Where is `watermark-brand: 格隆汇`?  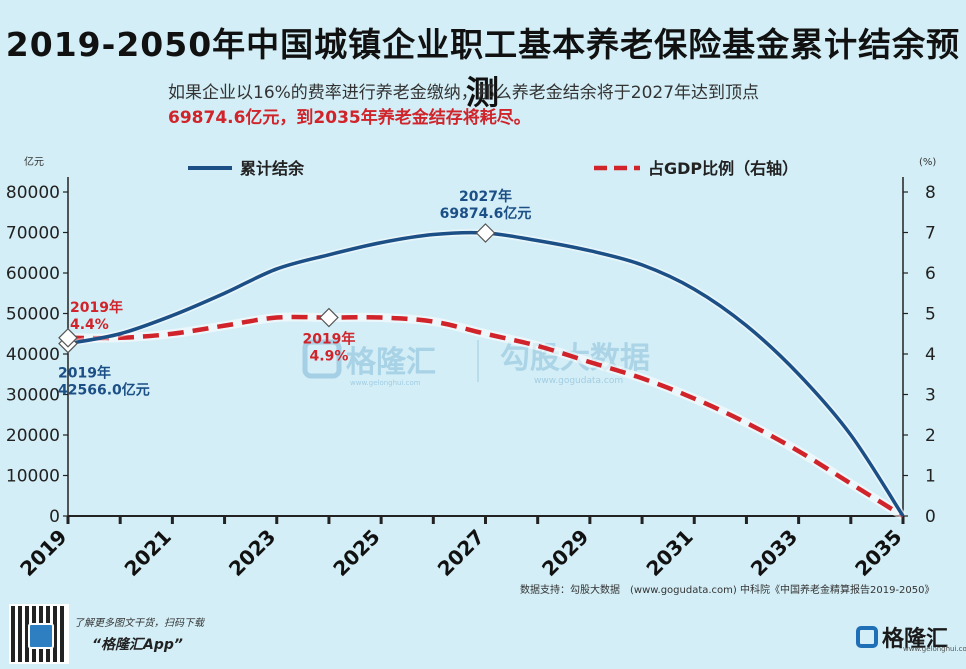 watermark-brand: 格隆汇 is located at coordinates (391, 362).